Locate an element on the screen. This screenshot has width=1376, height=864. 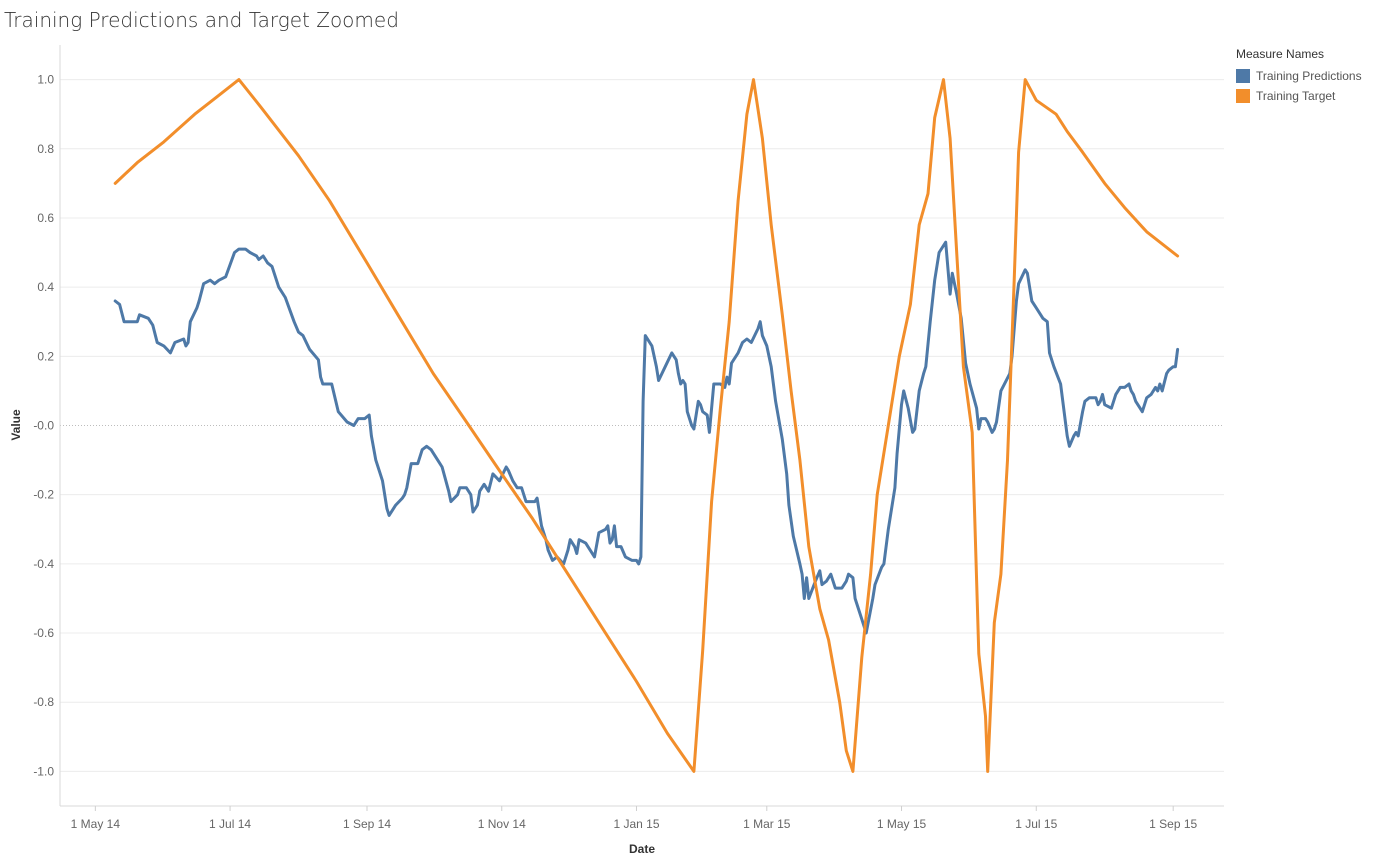
y-tick-label: 1.0 is located at coordinates (45, 80).